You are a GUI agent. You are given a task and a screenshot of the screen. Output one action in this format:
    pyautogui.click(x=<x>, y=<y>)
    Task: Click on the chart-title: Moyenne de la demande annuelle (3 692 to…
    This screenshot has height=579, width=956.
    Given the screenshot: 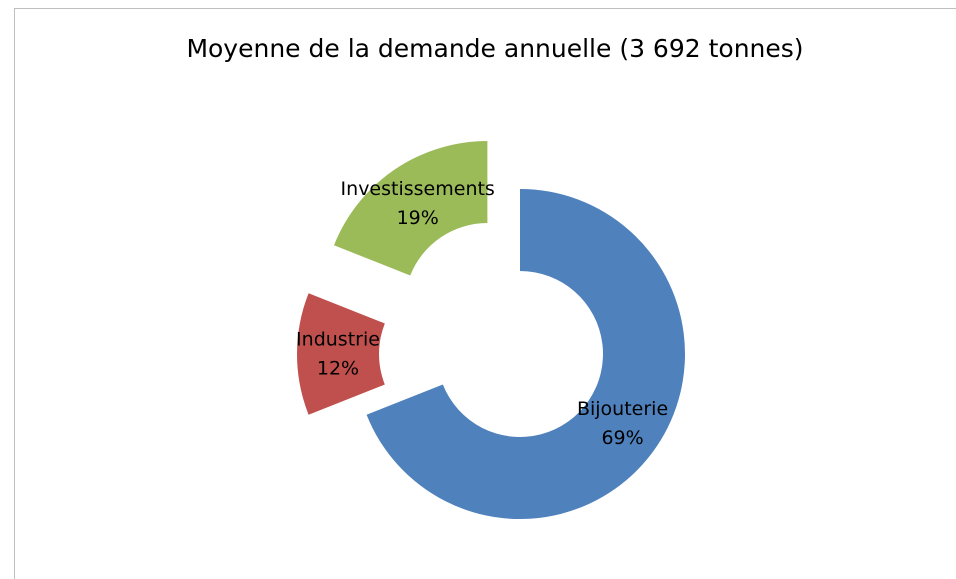 What is the action you would take?
    pyautogui.click(x=494, y=48)
    